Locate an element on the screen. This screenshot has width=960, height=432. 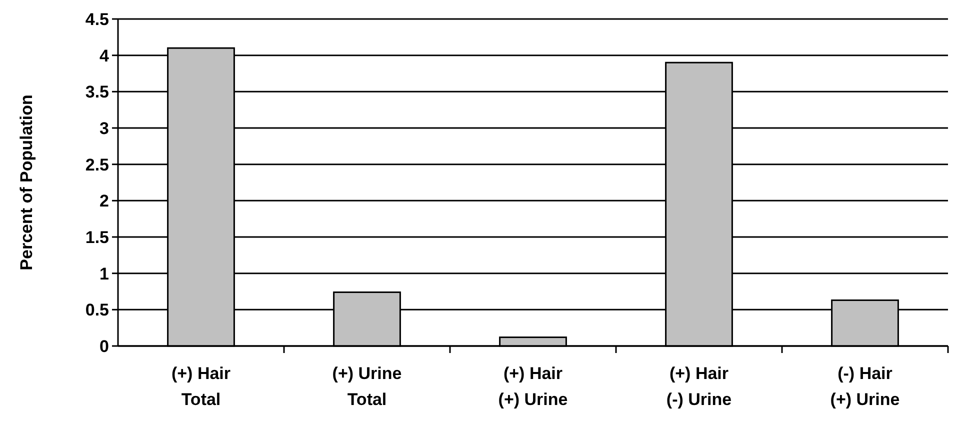
y-tick-label: 4 is located at coordinates (105, 56).